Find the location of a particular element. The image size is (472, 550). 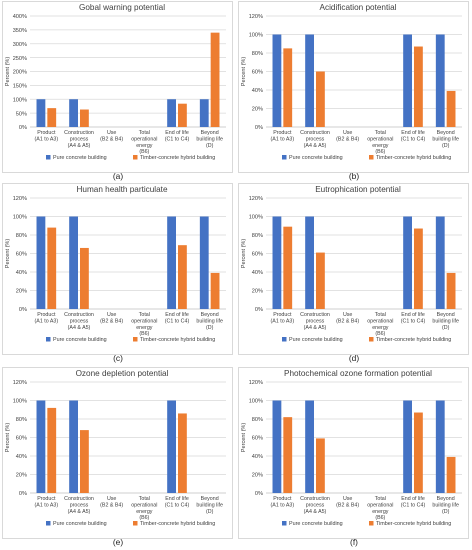

y-tick-label: 50% is located at coordinates (21, 114).